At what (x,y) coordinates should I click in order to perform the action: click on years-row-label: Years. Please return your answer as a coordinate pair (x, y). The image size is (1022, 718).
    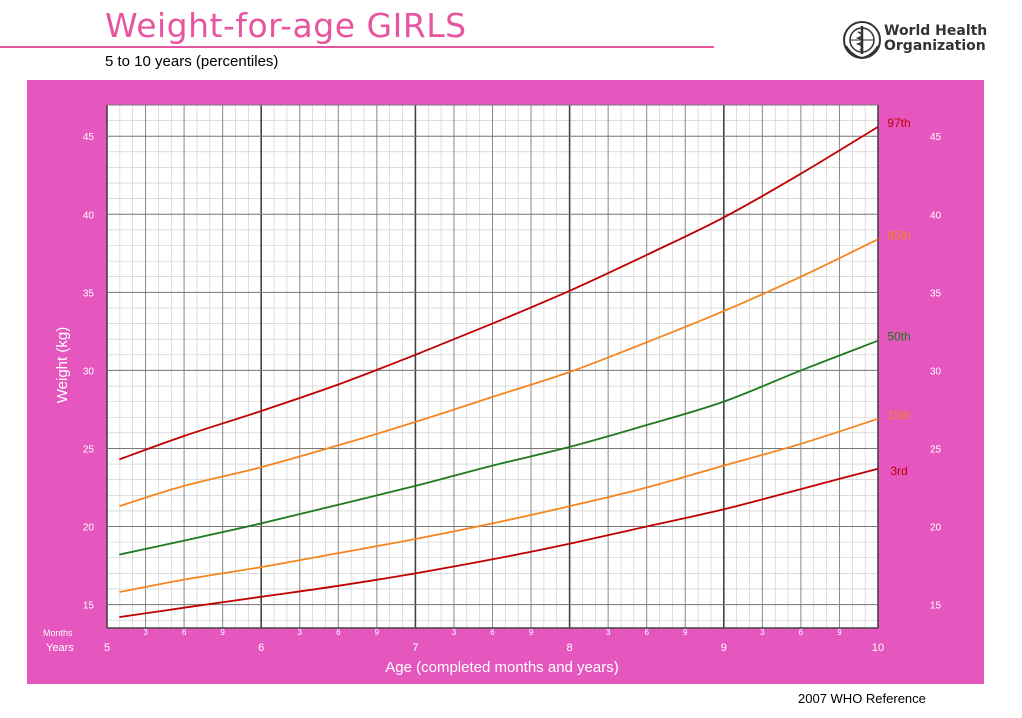
    Looking at the image, I should click on (60, 648).